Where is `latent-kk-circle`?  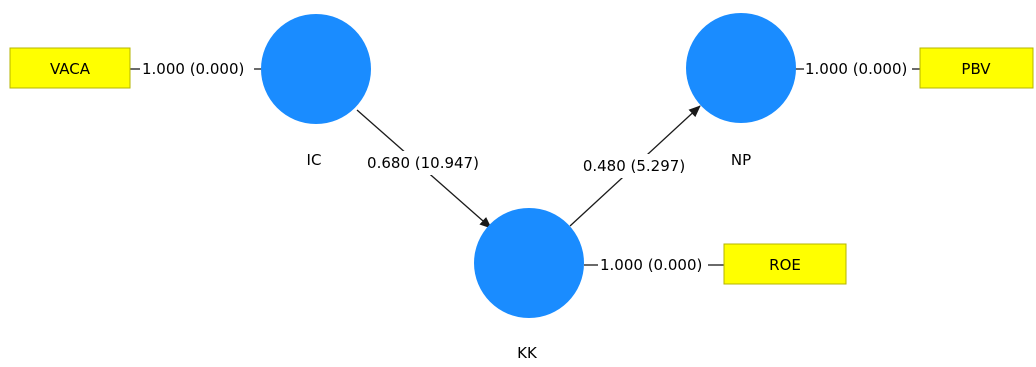 latent-kk-circle is located at coordinates (529, 263).